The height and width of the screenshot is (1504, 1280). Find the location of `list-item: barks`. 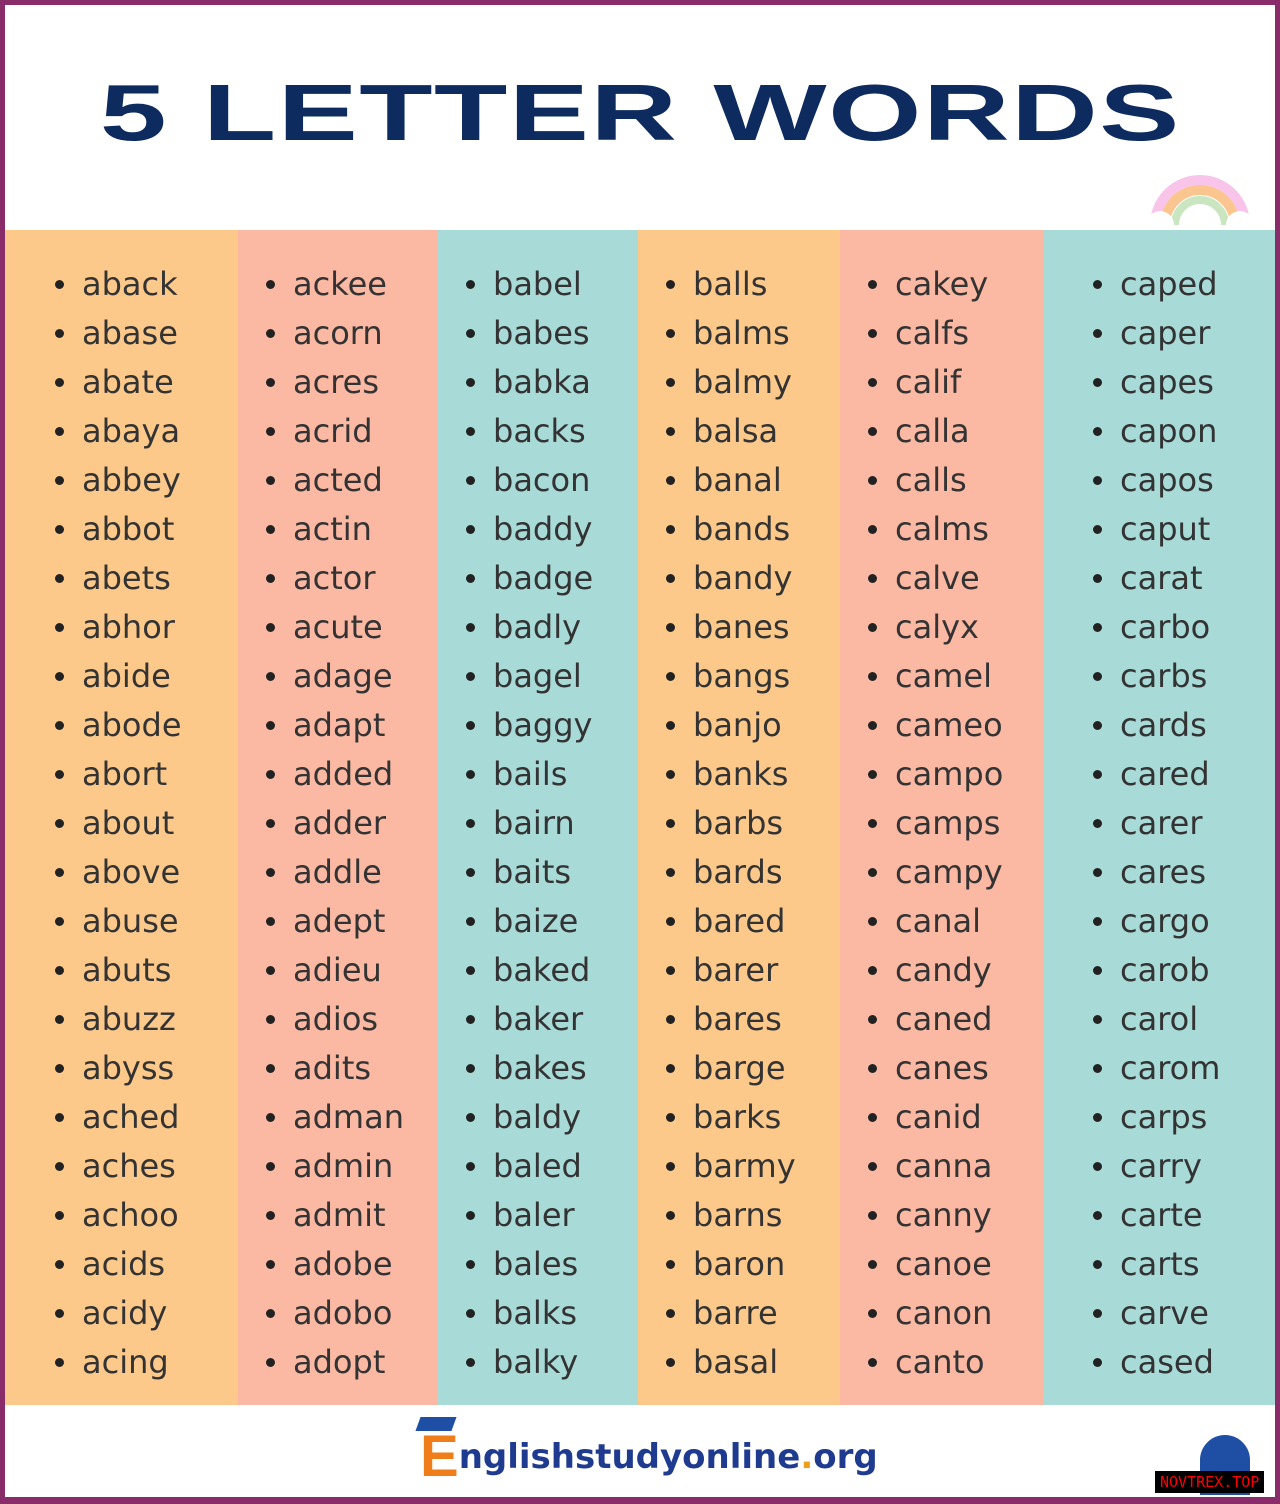

list-item: barks is located at coordinates (753, 1117).